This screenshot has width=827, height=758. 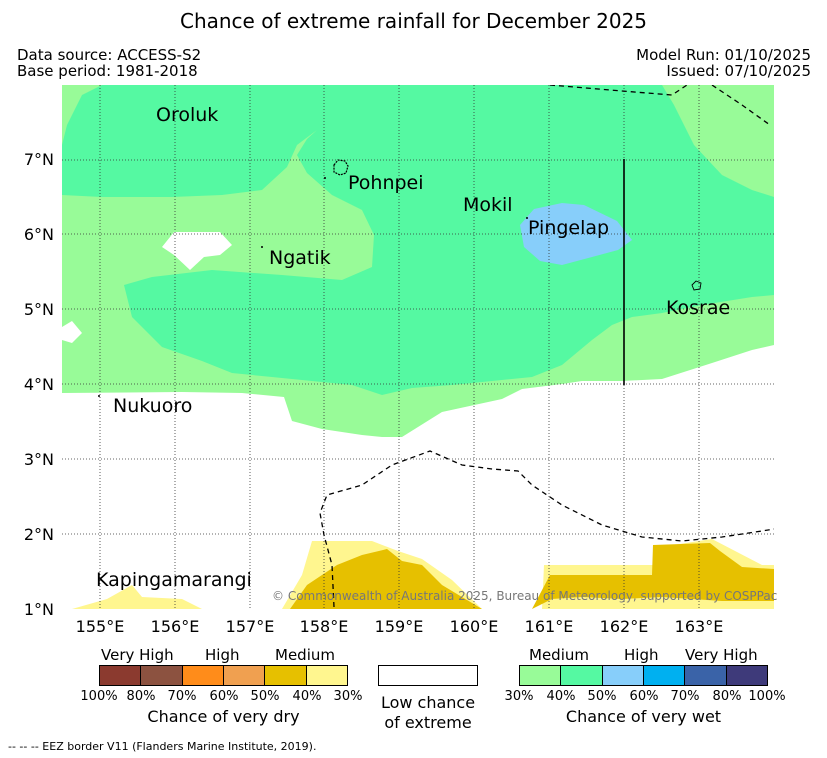 I want to click on dry-tick: 60%, so click(x=224, y=696).